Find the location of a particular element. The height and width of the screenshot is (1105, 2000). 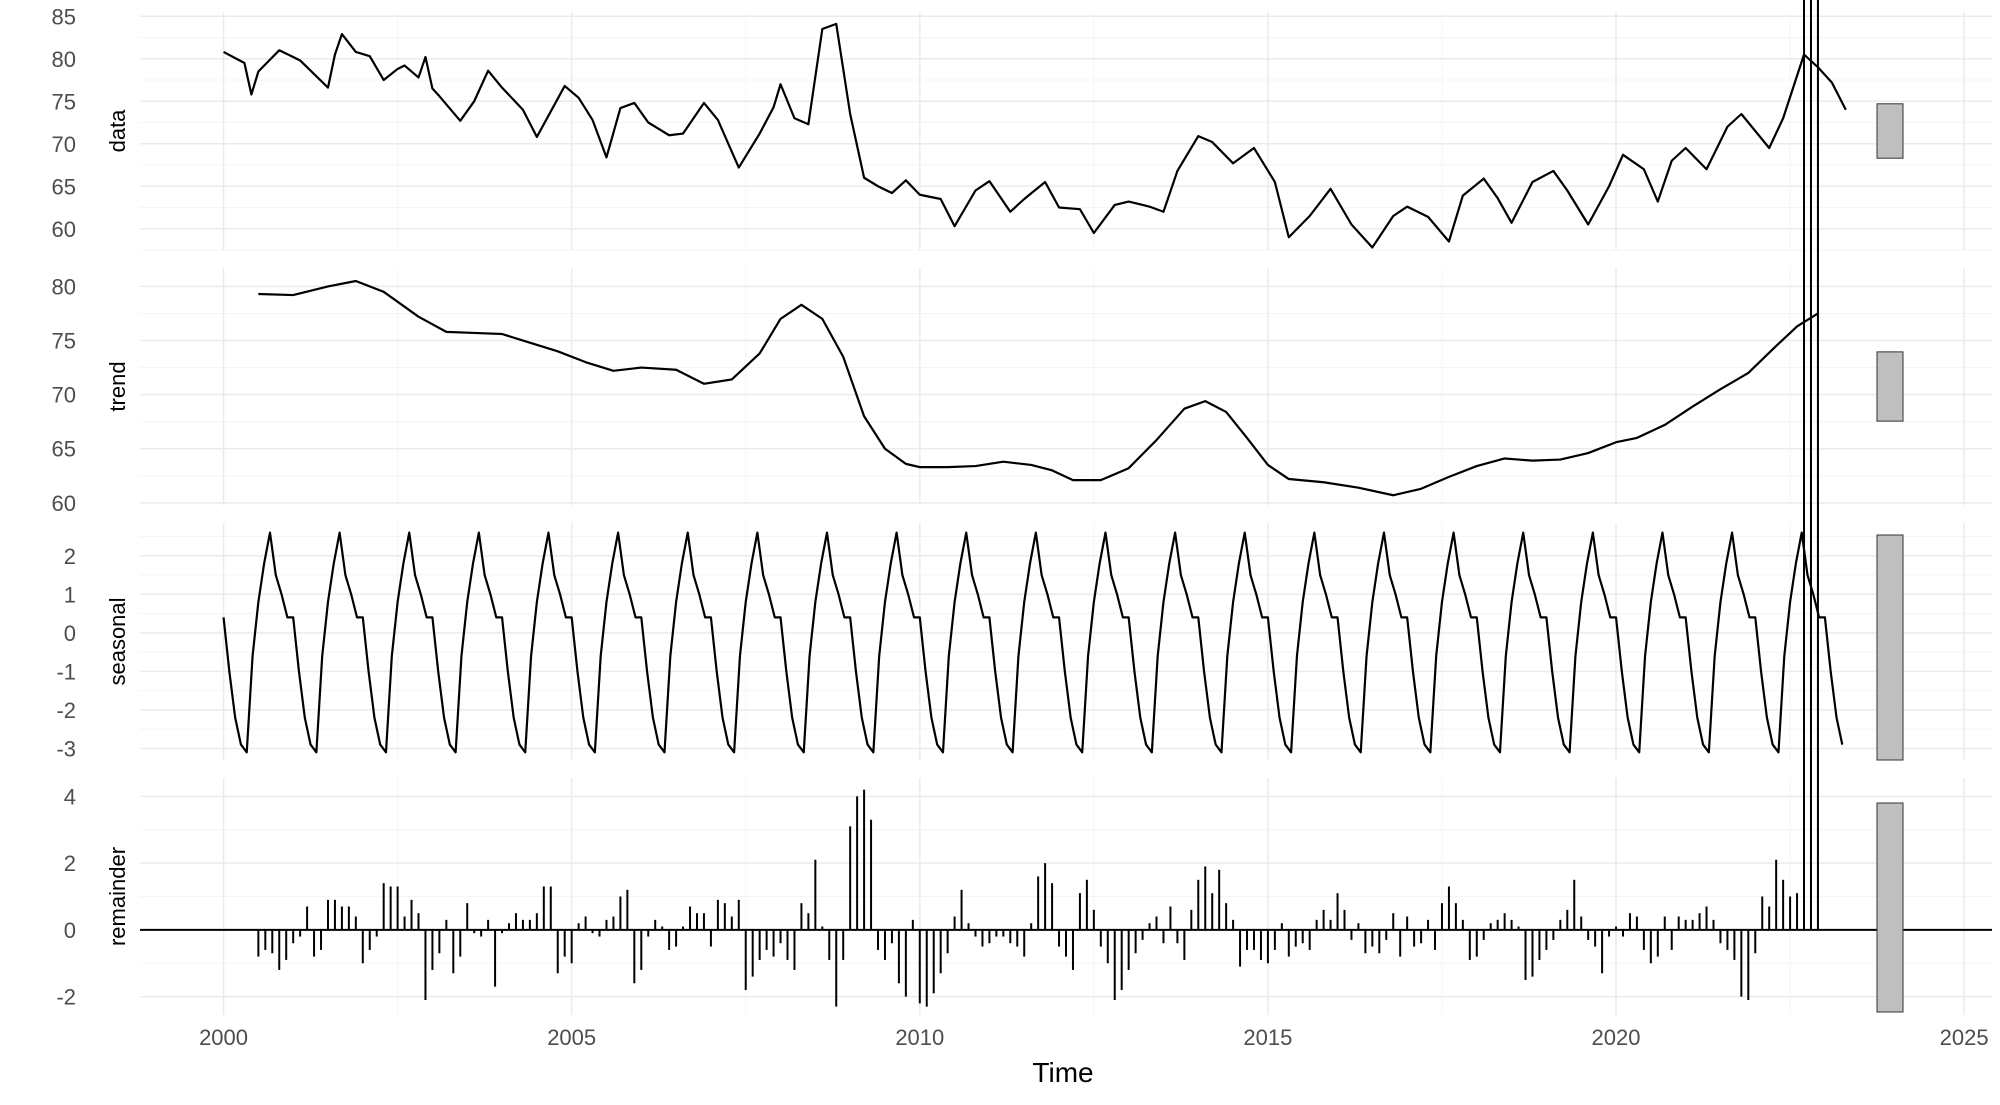

scale-bar-seasonal is located at coordinates (1890, 647).